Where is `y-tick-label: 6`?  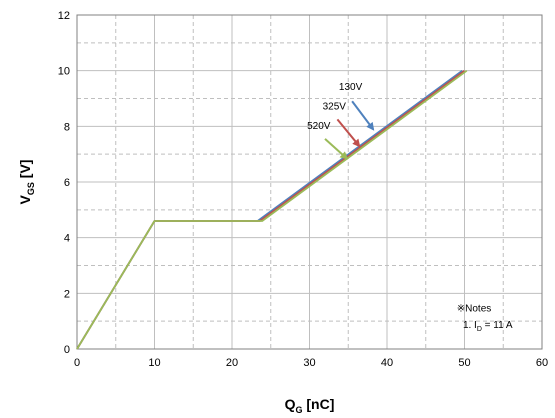
y-tick-label: 6 is located at coordinates (67, 183).